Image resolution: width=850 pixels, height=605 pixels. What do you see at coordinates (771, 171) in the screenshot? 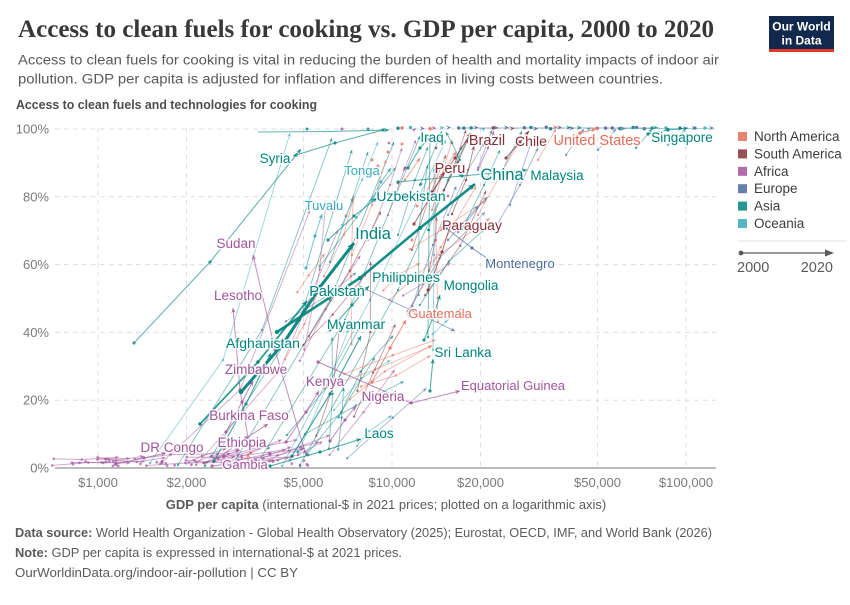
I see `svg-text: Africa` at bounding box center [771, 171].